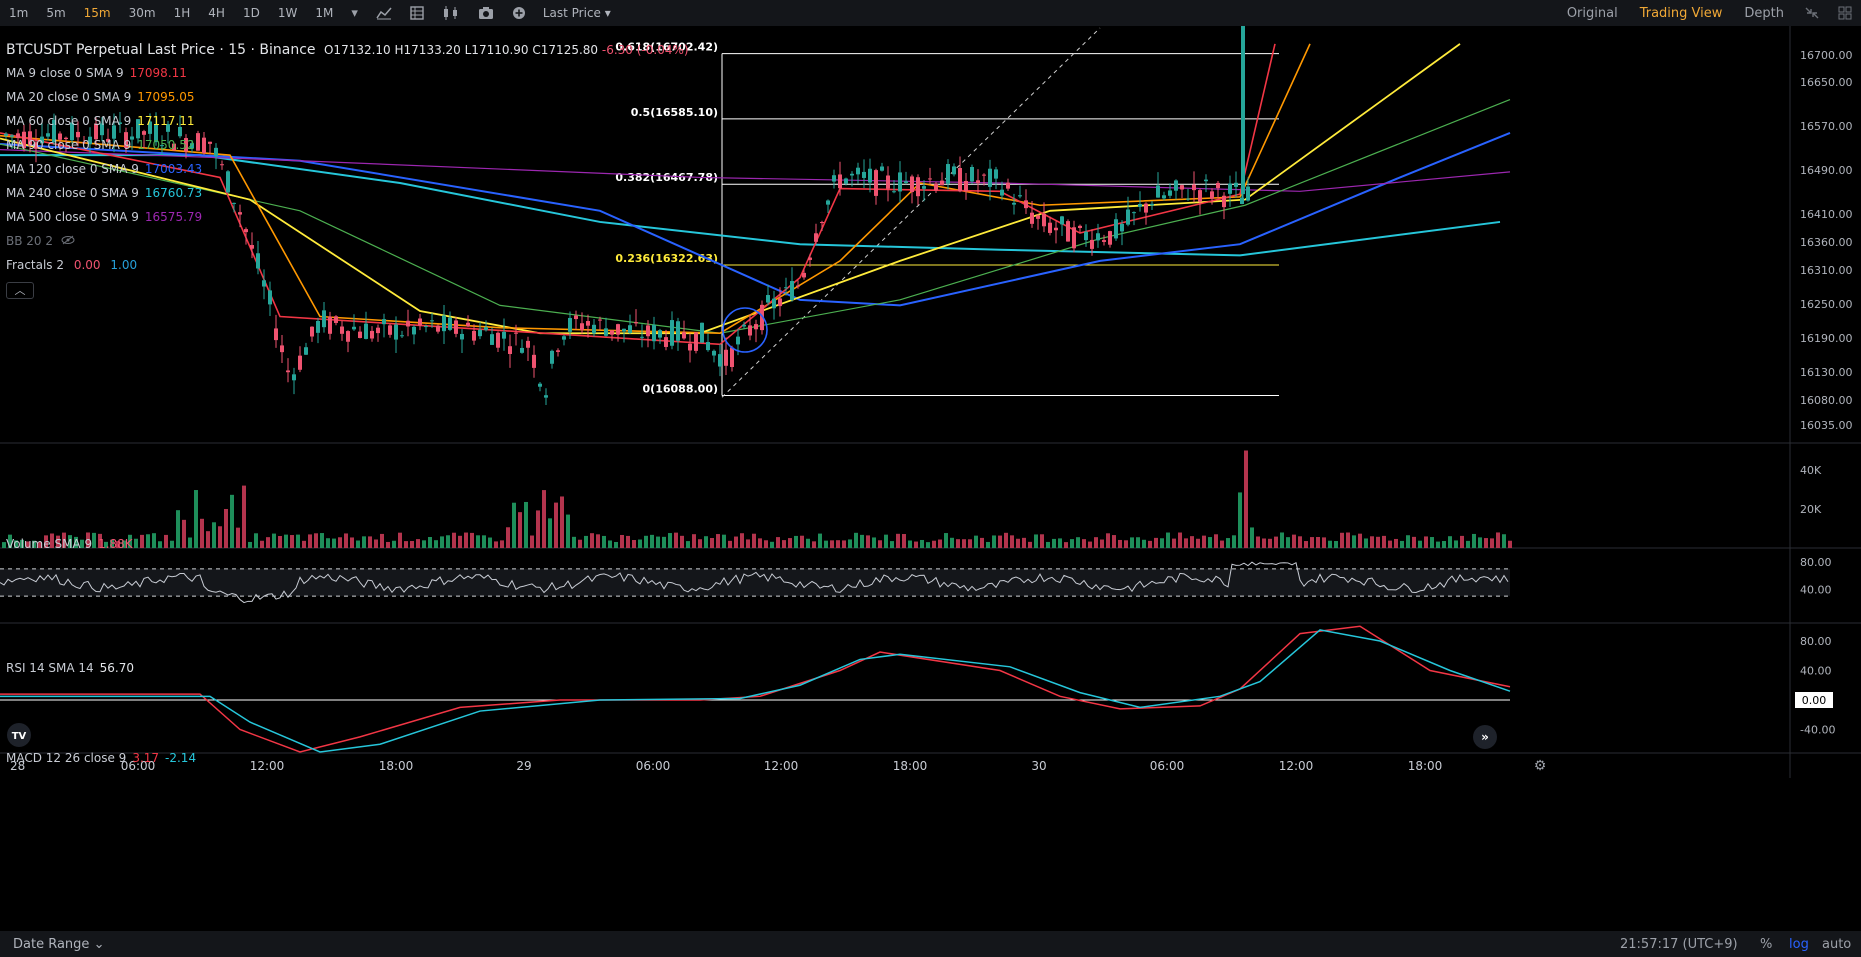 This screenshot has width=1861, height=957. What do you see at coordinates (354, 13) in the screenshot?
I see `chevron-down-icon: ▾` at bounding box center [354, 13].